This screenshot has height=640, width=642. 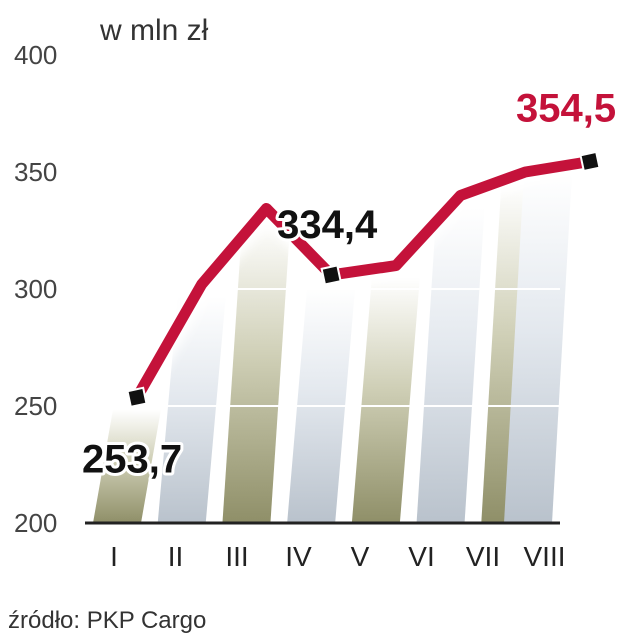 I want to click on x-tick-label: VII, so click(x=483, y=556).